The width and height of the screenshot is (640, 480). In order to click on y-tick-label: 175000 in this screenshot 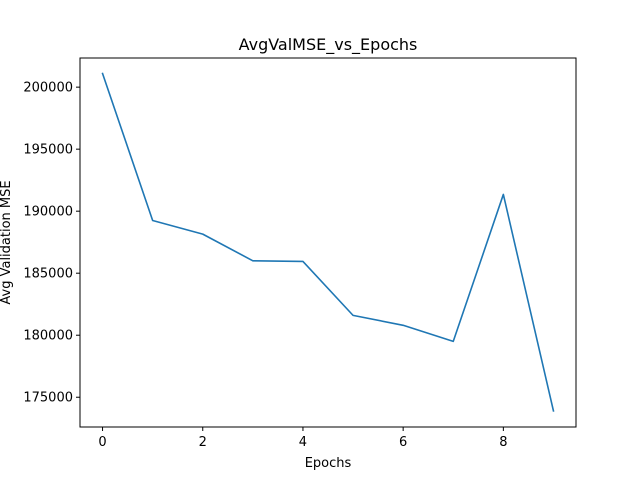, I will do `click(48, 398)`.